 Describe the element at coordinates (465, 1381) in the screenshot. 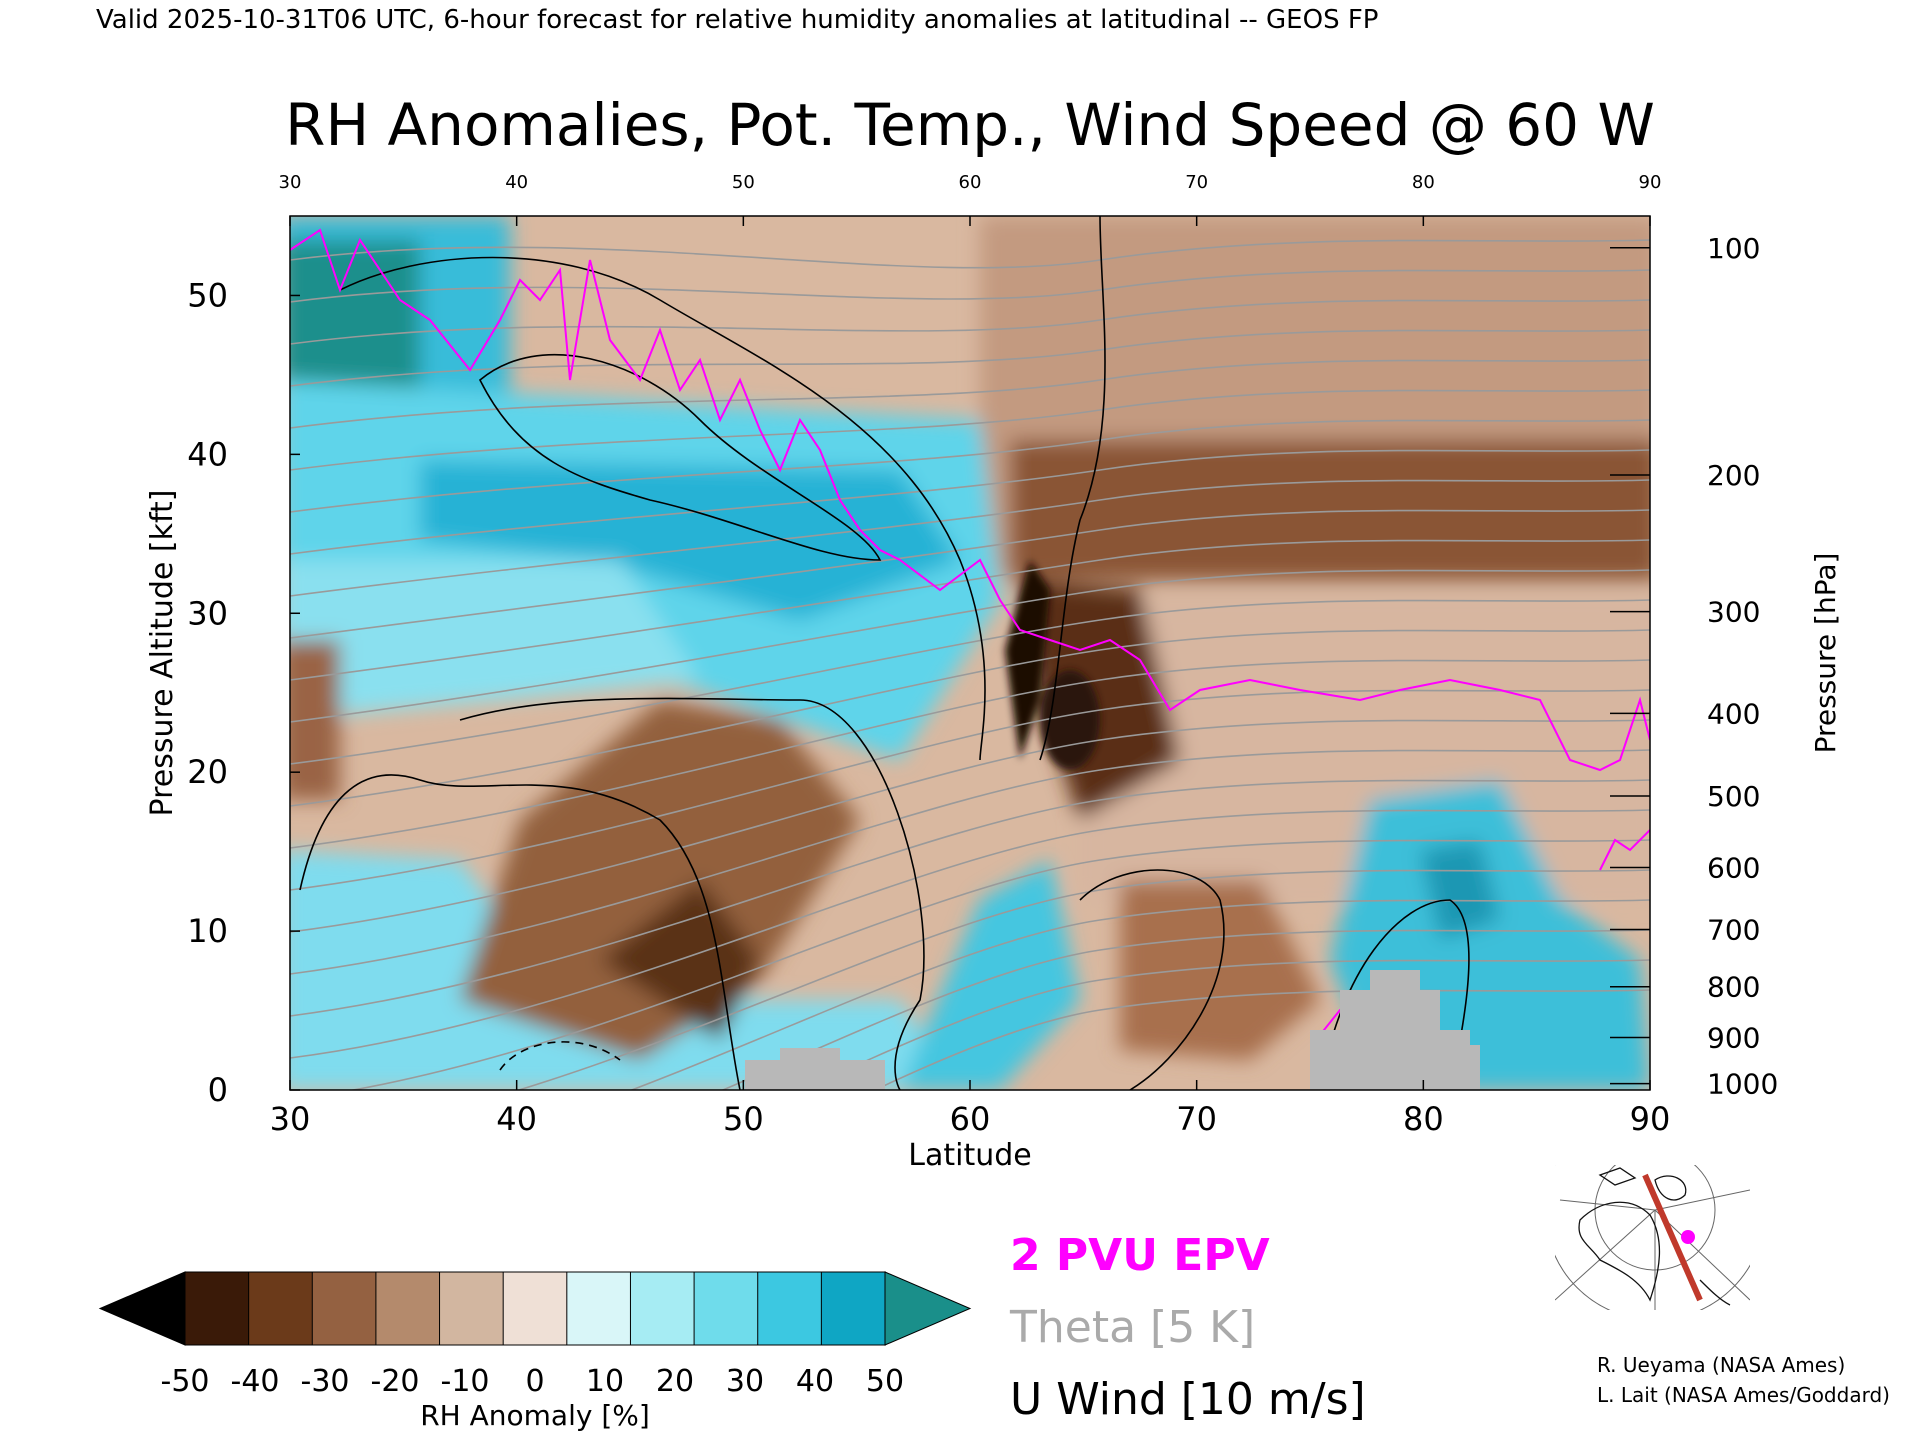

I see `colorbar-tick-label: -10` at that location.